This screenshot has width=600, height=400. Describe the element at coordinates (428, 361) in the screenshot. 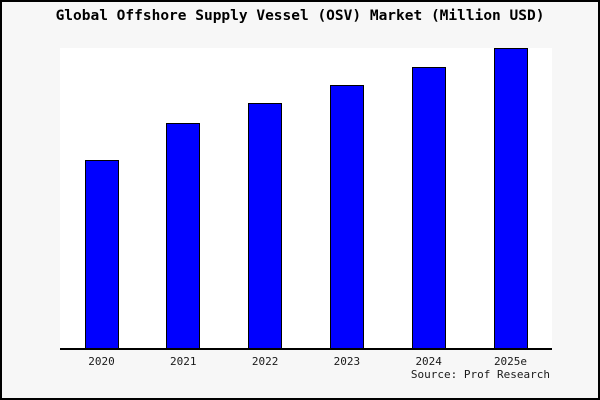

I see `x-tick-label-2024: 2024` at that location.